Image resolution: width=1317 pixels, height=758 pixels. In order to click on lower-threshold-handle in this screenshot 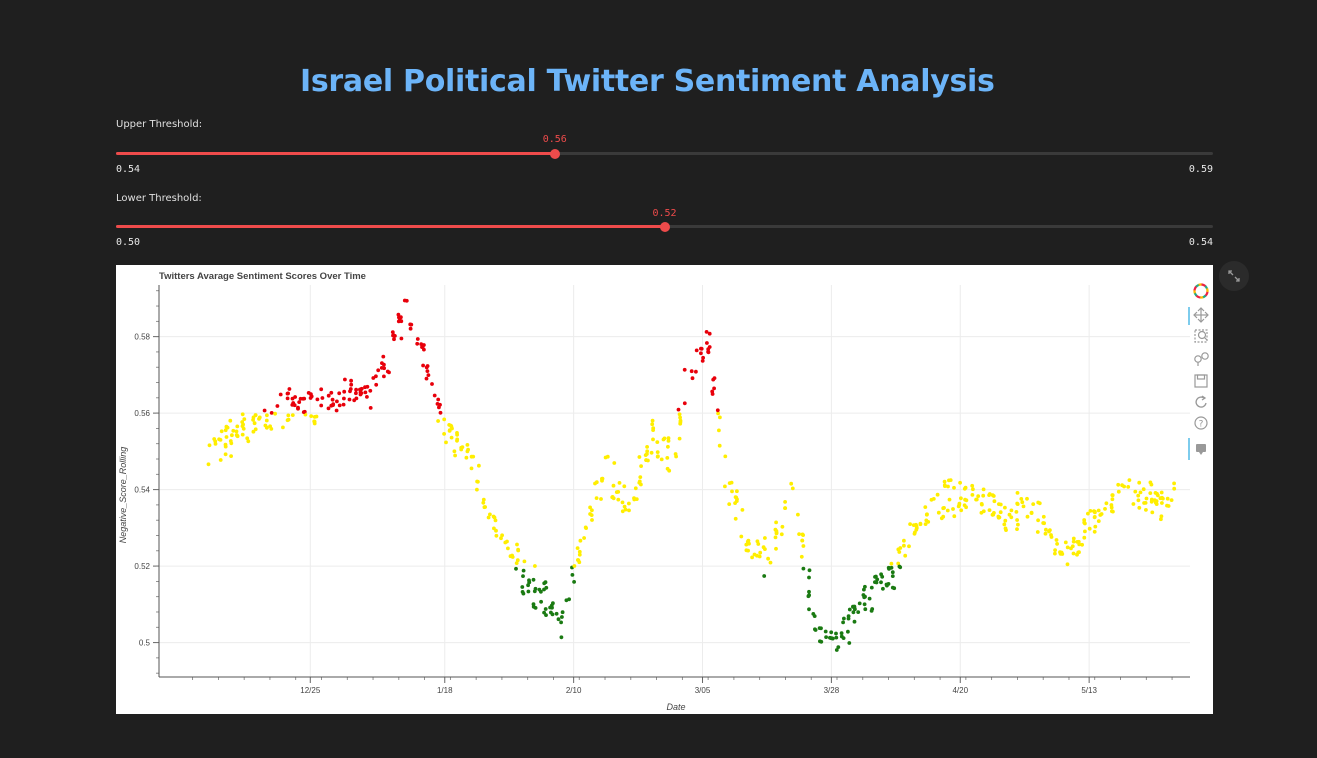, I will do `click(664, 226)`.